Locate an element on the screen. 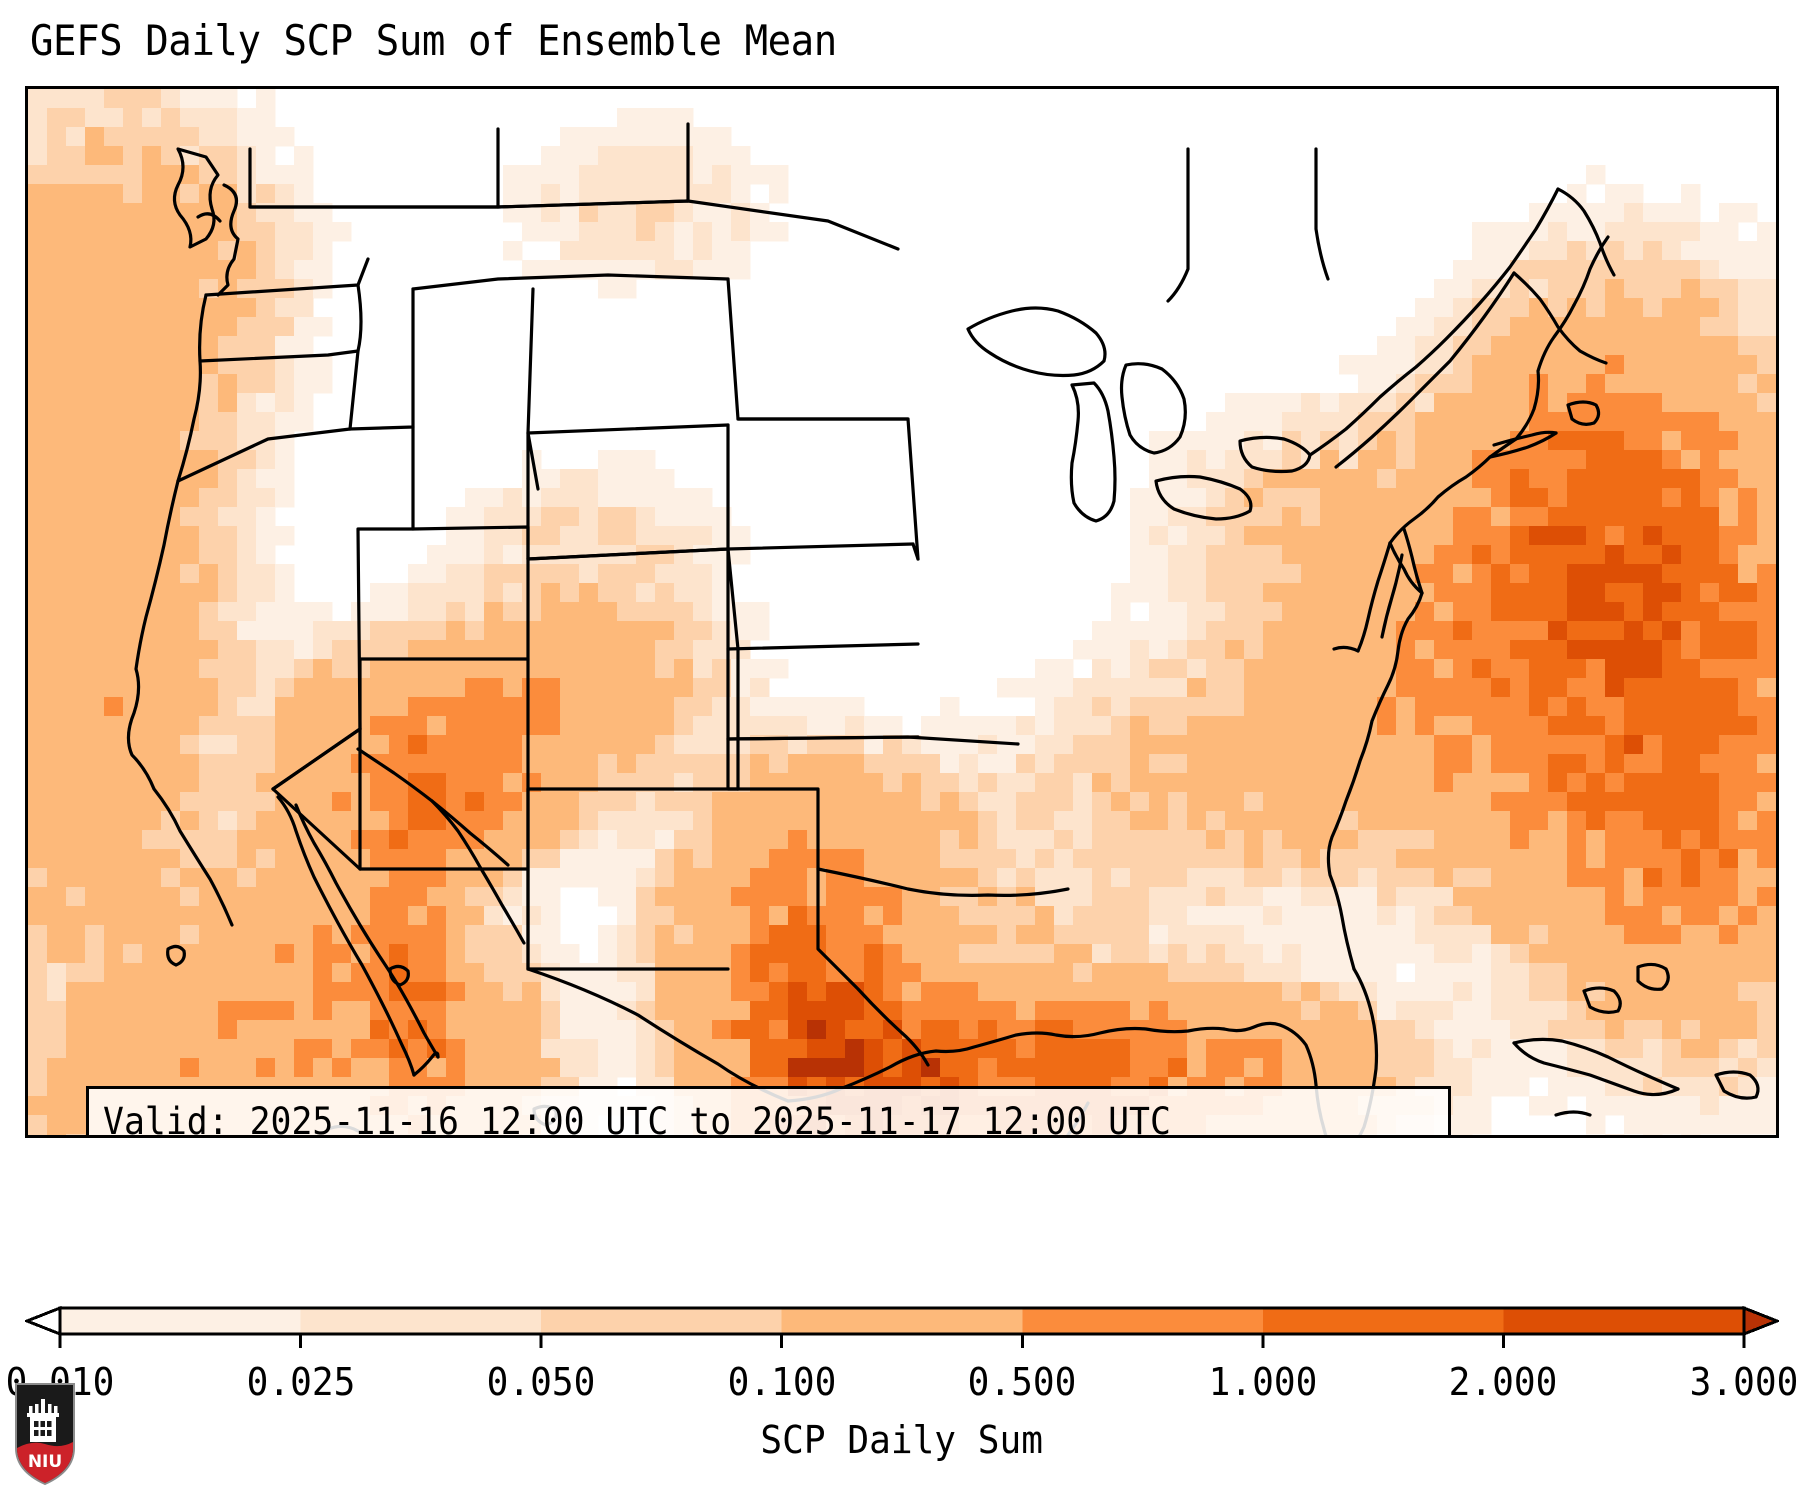  niu-shield-red-band is located at coordinates (45, 1462).